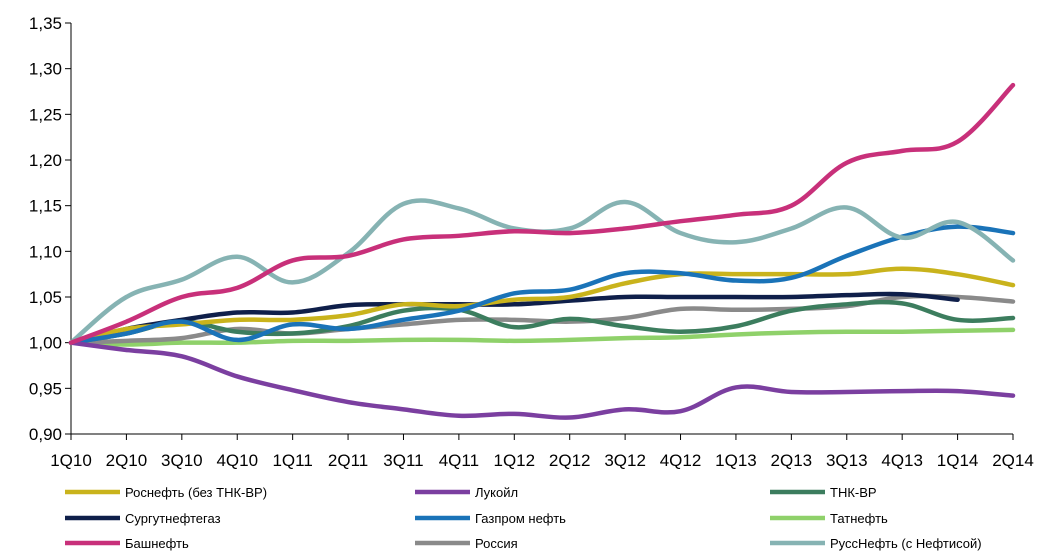 The height and width of the screenshot is (555, 1040). Describe the element at coordinates (45, 251) in the screenshot. I see `y-tick-label: 1,10` at that location.